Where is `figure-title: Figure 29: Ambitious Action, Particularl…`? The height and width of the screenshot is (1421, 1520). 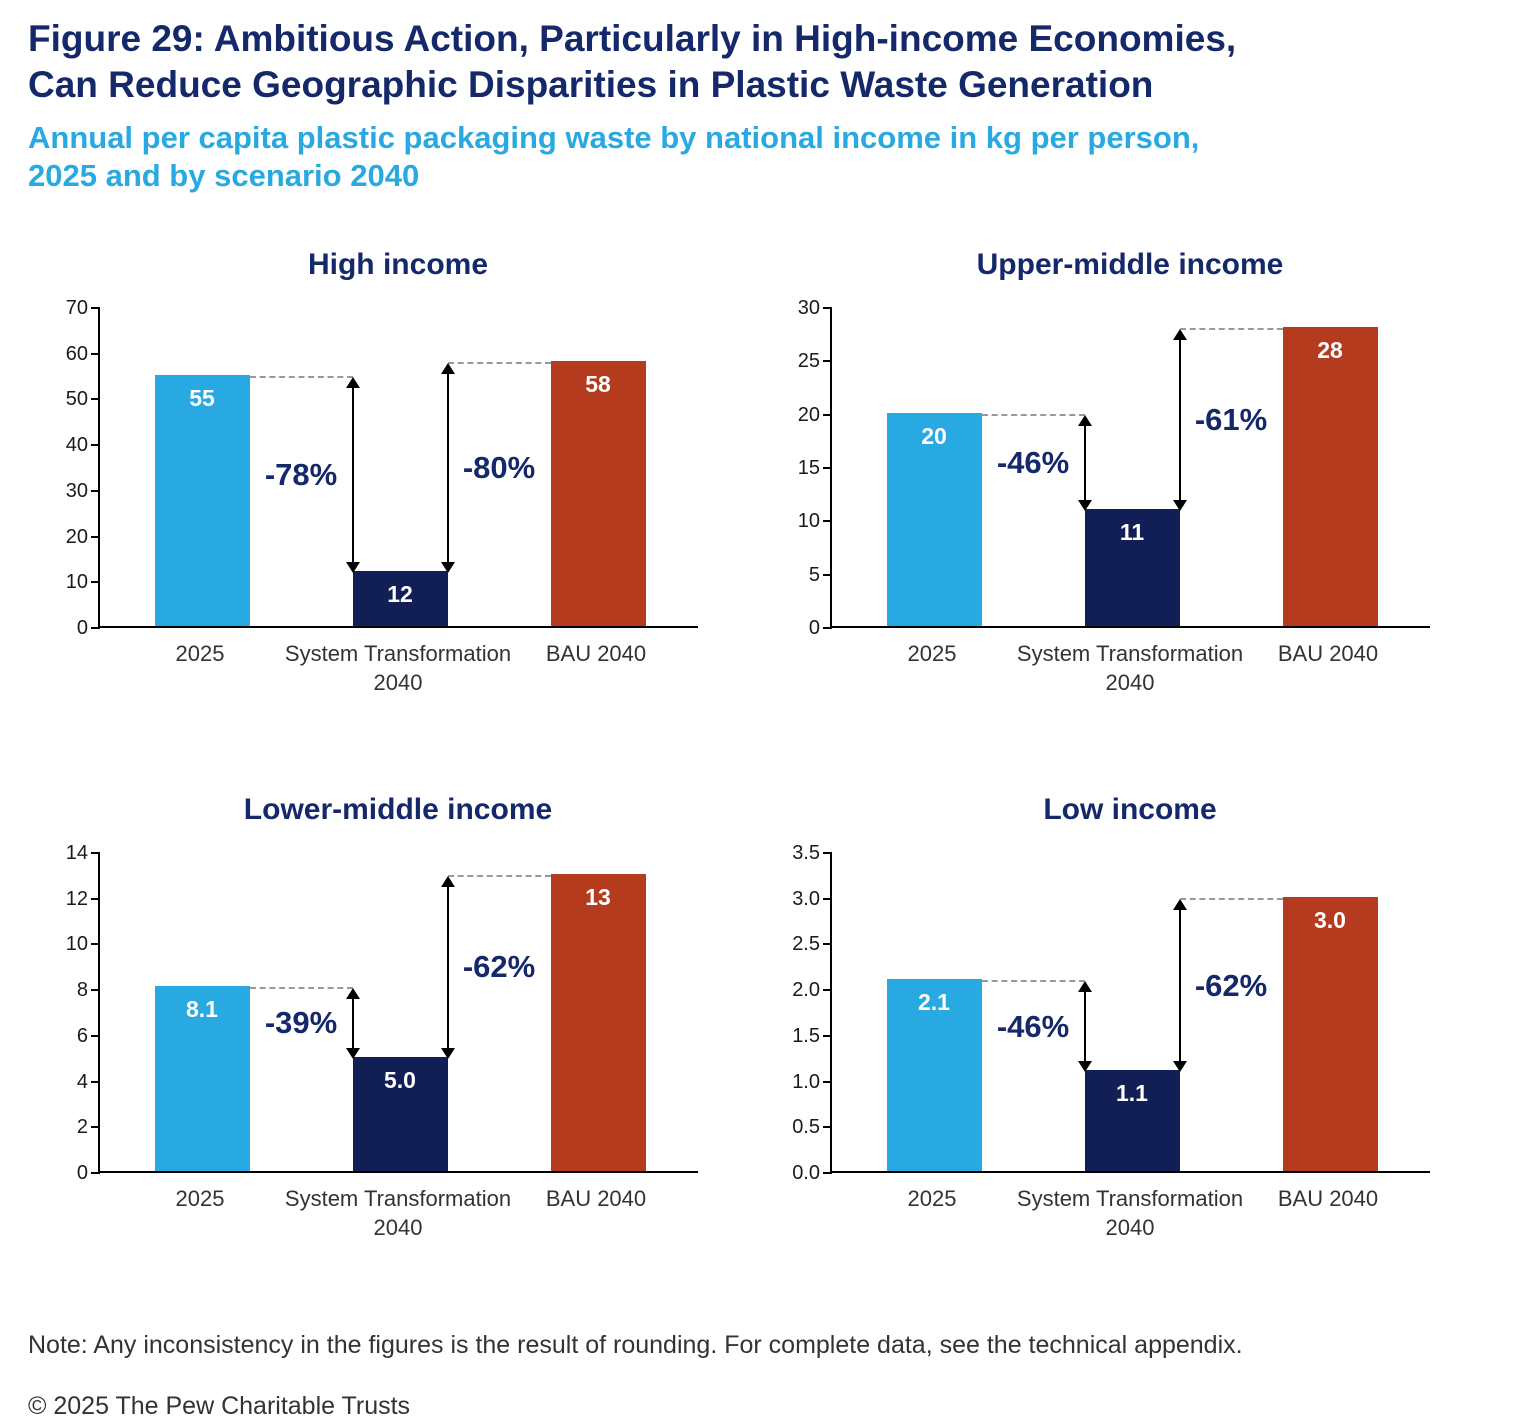 figure-title: Figure 29: Ambitious Action, Particularl… is located at coordinates (760, 62).